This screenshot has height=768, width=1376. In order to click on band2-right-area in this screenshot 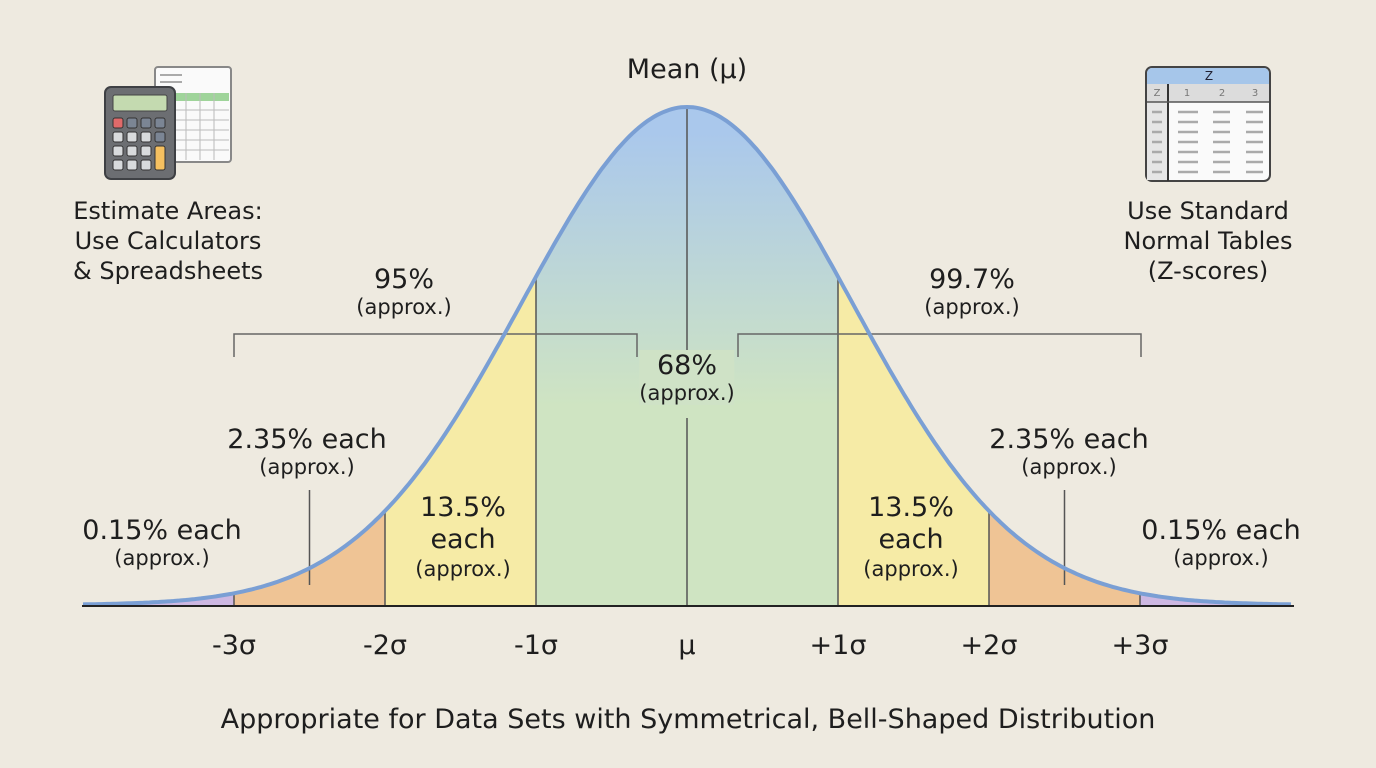, I will do `click(1064, 557)`.